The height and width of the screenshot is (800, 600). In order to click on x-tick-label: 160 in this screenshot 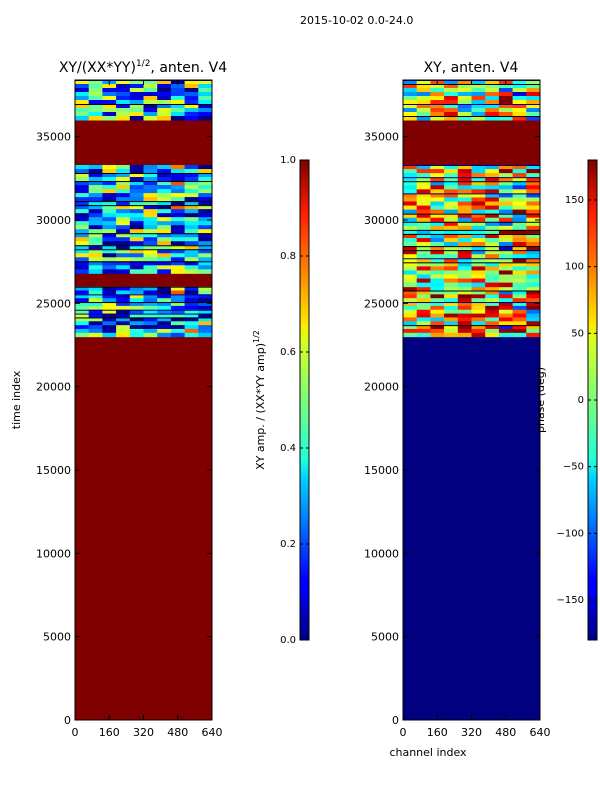, I will do `click(437, 732)`.